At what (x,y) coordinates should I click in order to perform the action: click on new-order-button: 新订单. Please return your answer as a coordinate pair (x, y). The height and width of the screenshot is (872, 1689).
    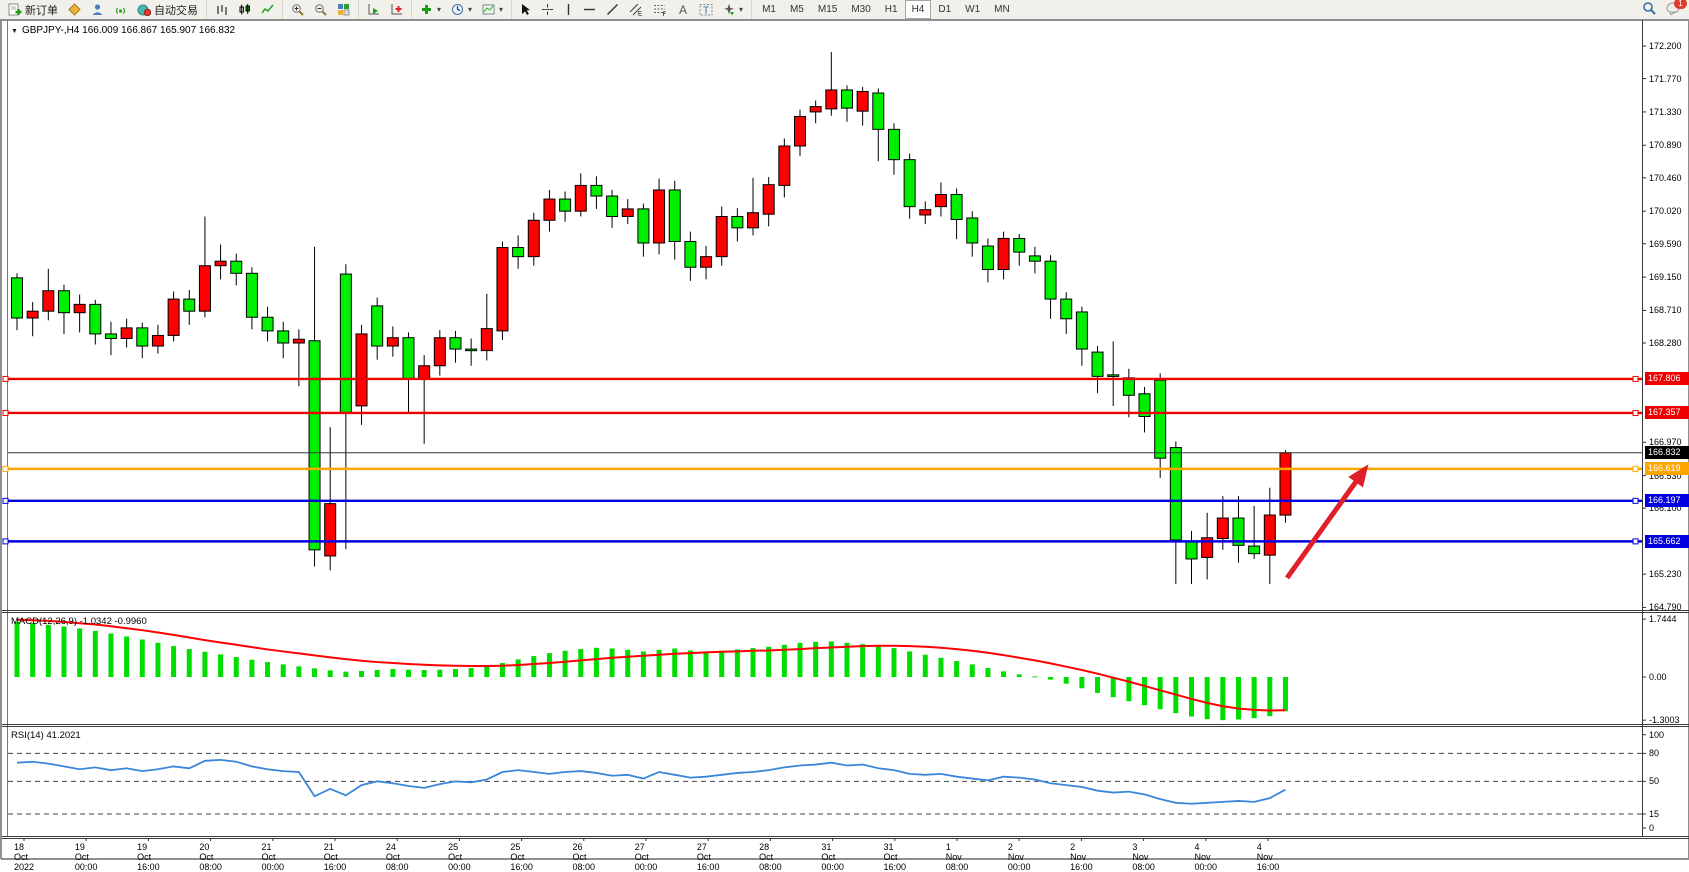
    Looking at the image, I should click on (33, 9).